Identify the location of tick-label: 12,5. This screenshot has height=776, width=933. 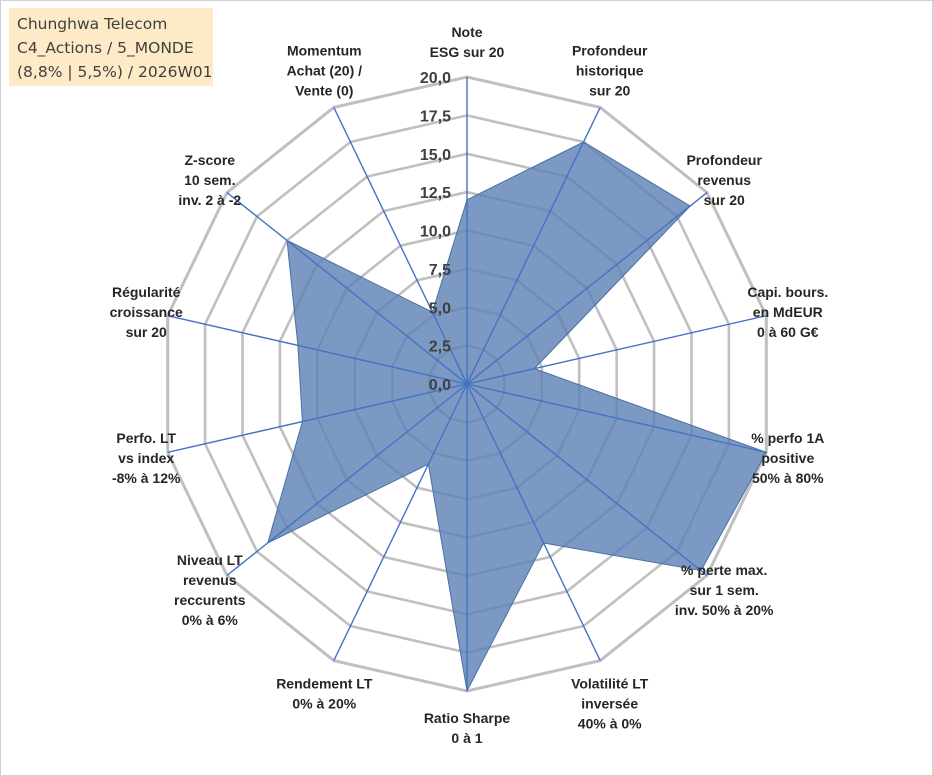
(435, 193).